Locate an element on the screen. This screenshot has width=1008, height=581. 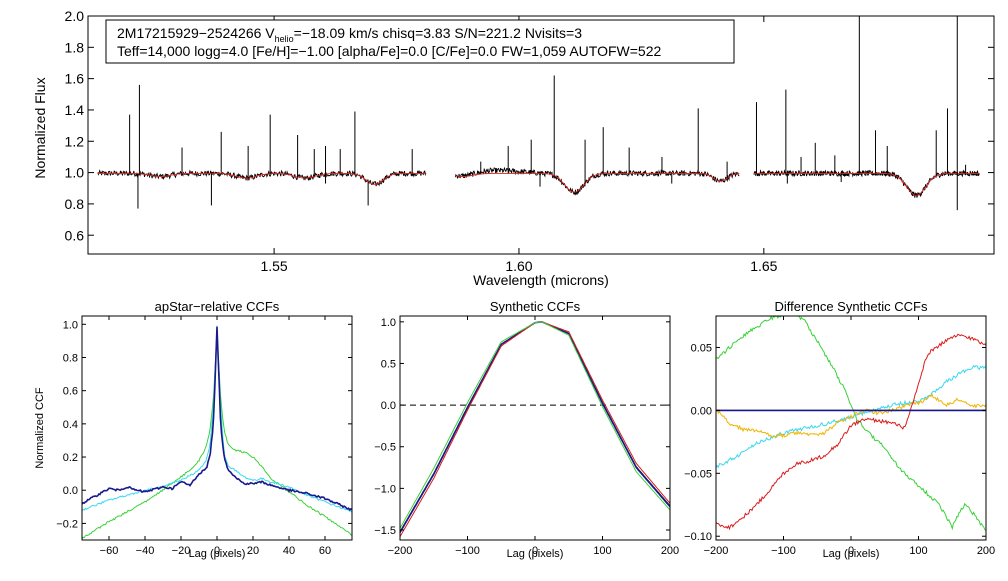
apstar-ccf-series-navy is located at coordinates (217, 419).